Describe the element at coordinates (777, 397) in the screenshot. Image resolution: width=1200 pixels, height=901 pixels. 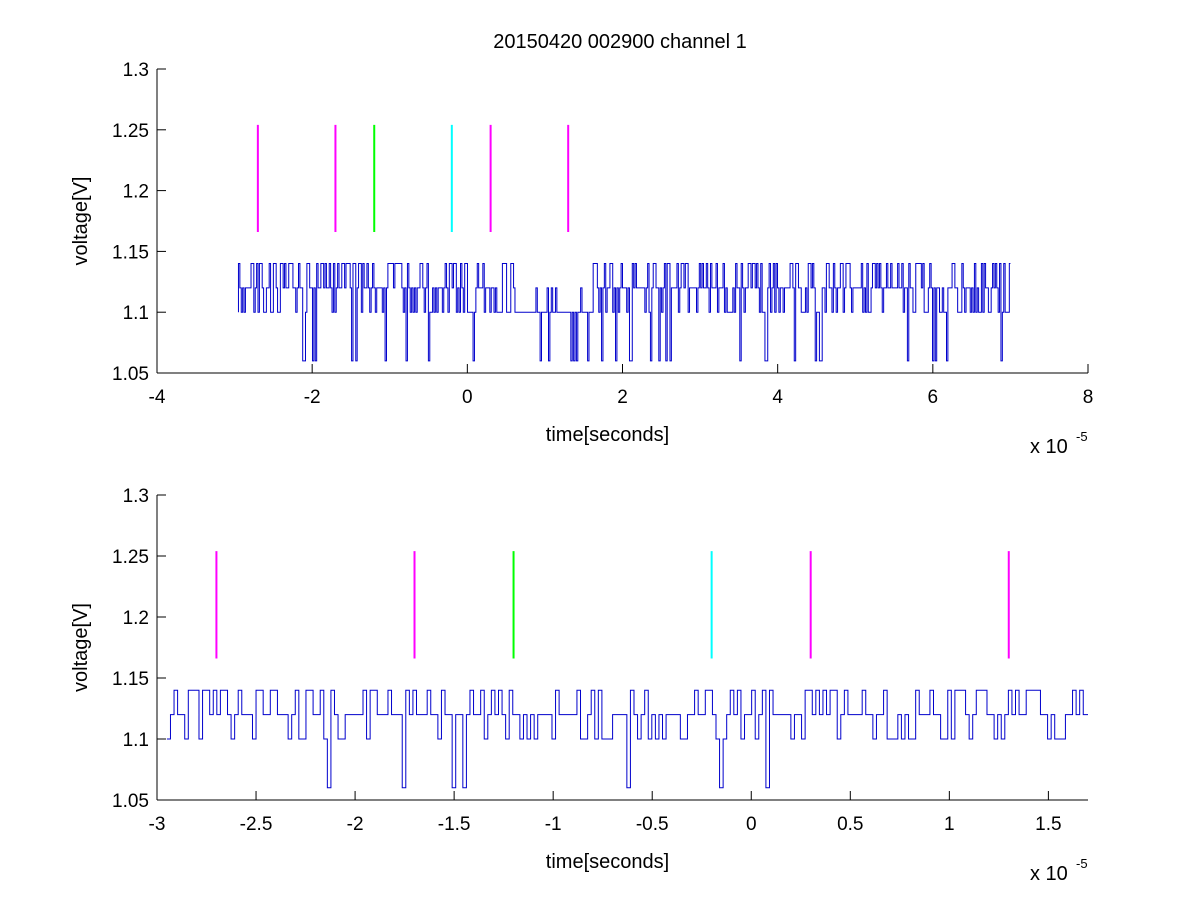
I see `x-tick-label: 4` at that location.